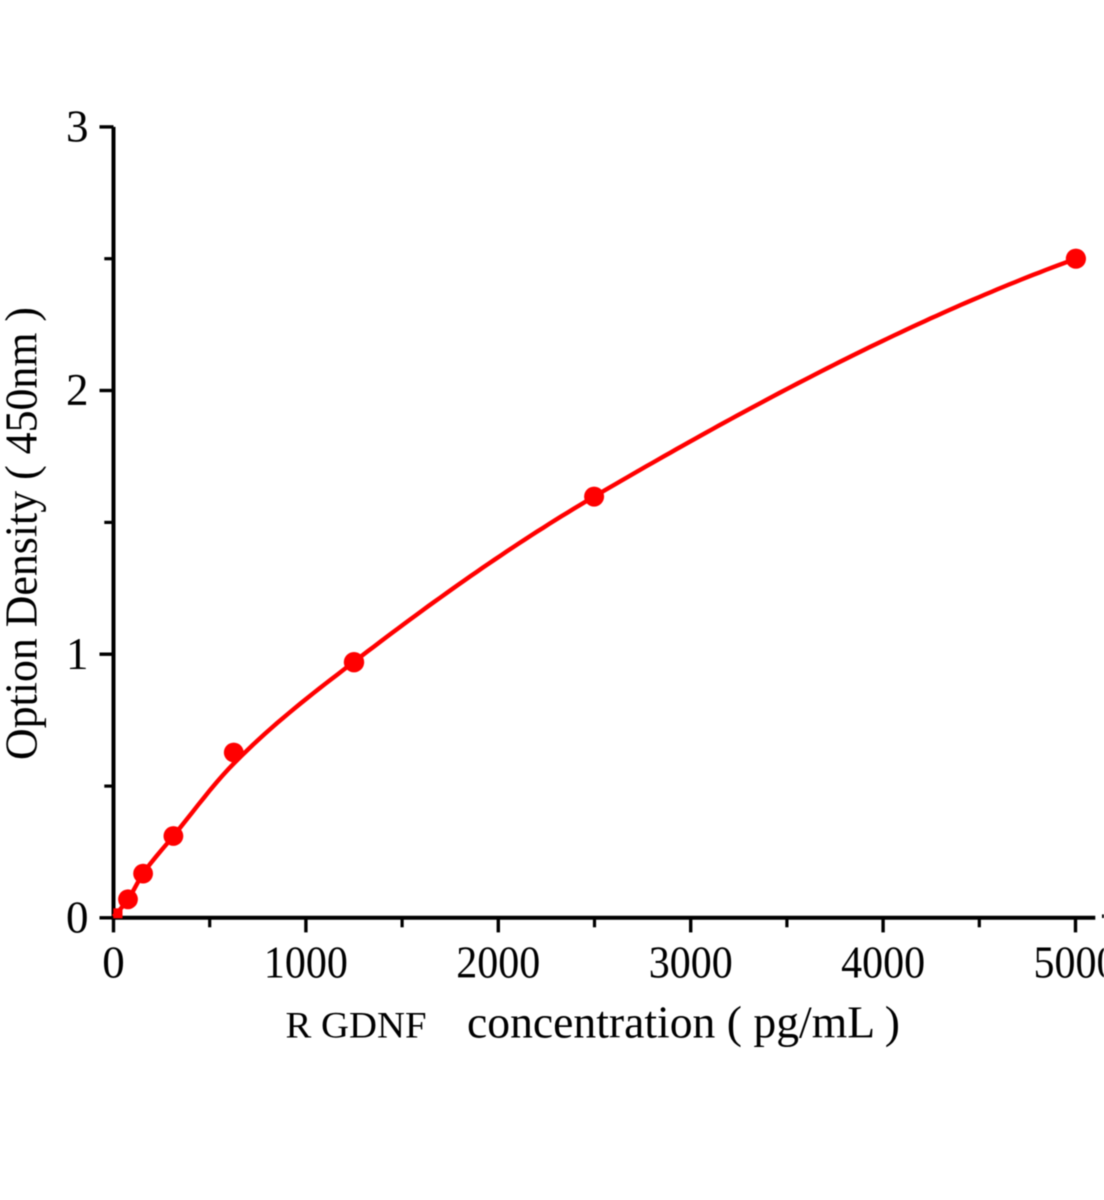 The width and height of the screenshot is (1104, 1200). What do you see at coordinates (356, 1026) in the screenshot?
I see `svg-text: R GDNF` at bounding box center [356, 1026].